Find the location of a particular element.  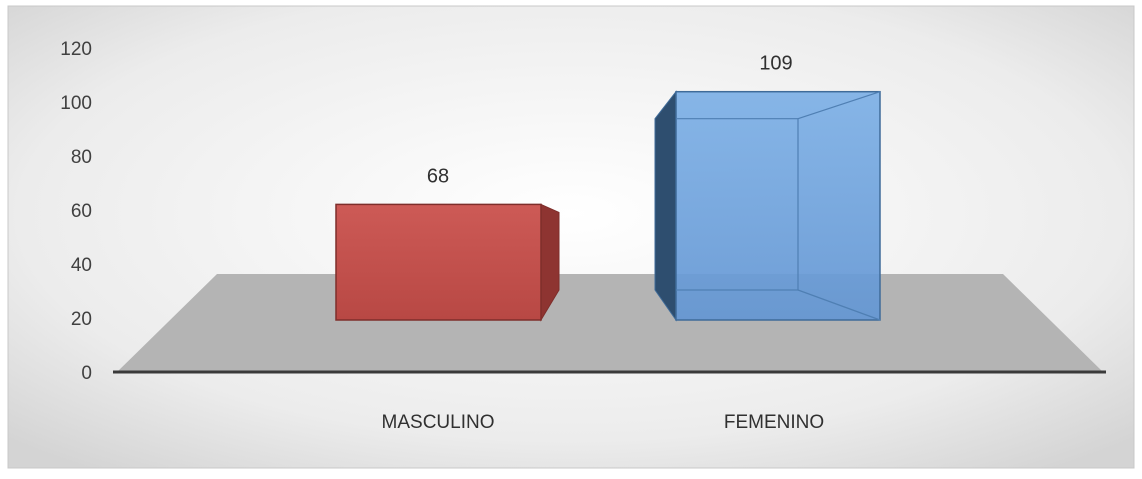

data-label-0: 68 is located at coordinates (438, 176).